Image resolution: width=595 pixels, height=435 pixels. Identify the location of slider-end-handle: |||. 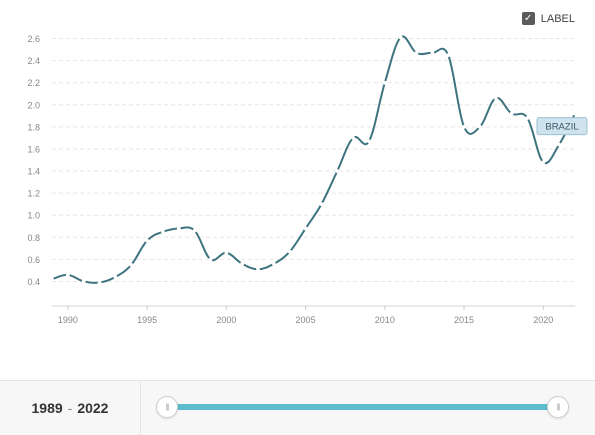
(558, 407).